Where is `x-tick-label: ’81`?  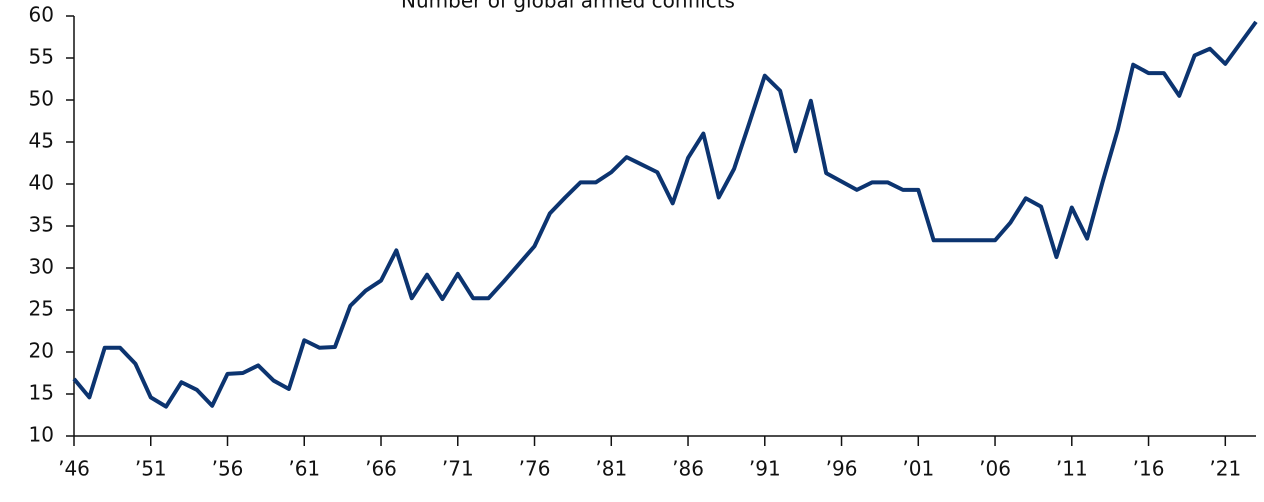
x-tick-label: ’81 is located at coordinates (611, 469).